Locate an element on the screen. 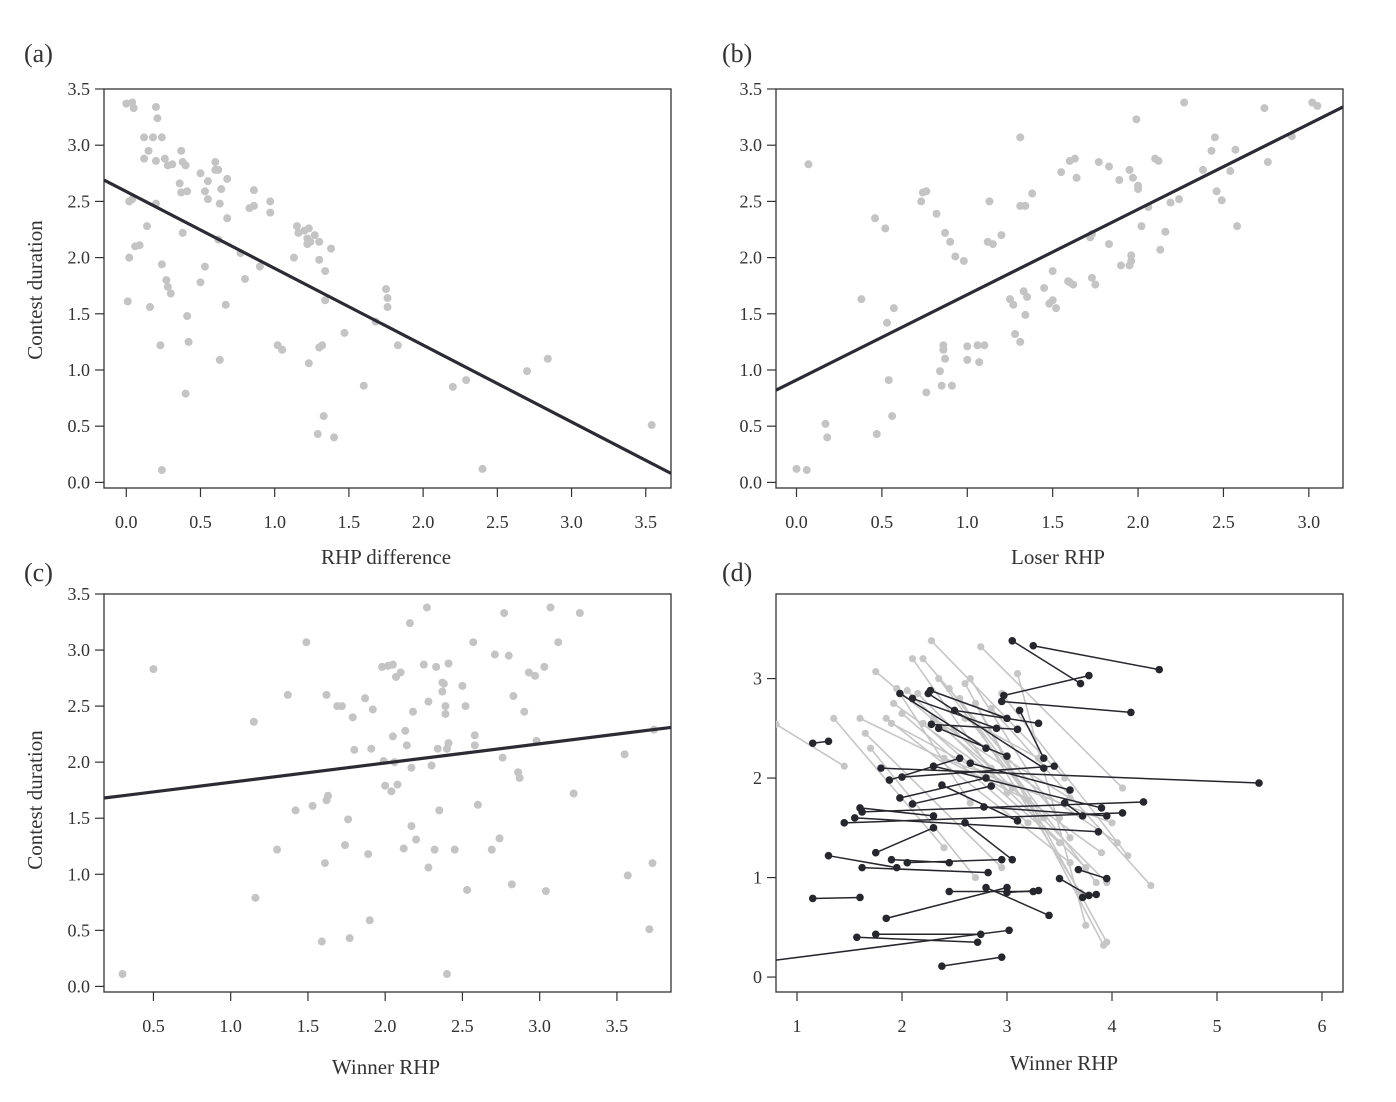 This screenshot has width=1396, height=1102. fit-line is located at coordinates (387, 762).